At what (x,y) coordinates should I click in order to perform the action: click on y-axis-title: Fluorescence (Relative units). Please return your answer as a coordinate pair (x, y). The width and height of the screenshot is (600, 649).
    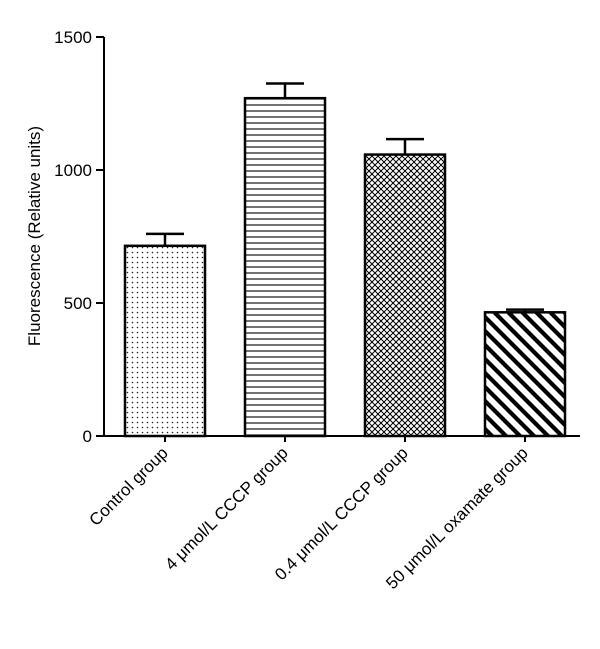
    Looking at the image, I should click on (34, 236).